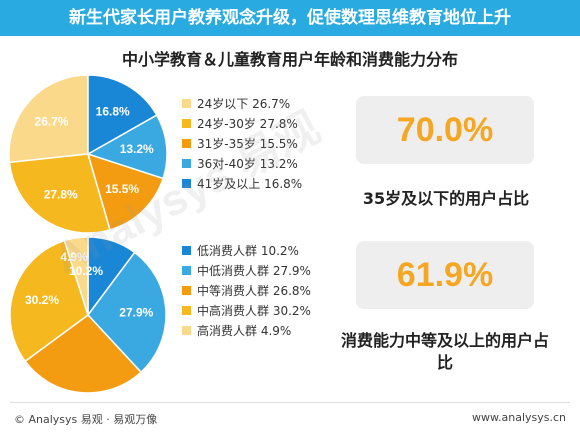 This screenshot has height=435, width=580. What do you see at coordinates (136, 312) in the screenshot?
I see `pie1-label-1: 27.9%` at bounding box center [136, 312].